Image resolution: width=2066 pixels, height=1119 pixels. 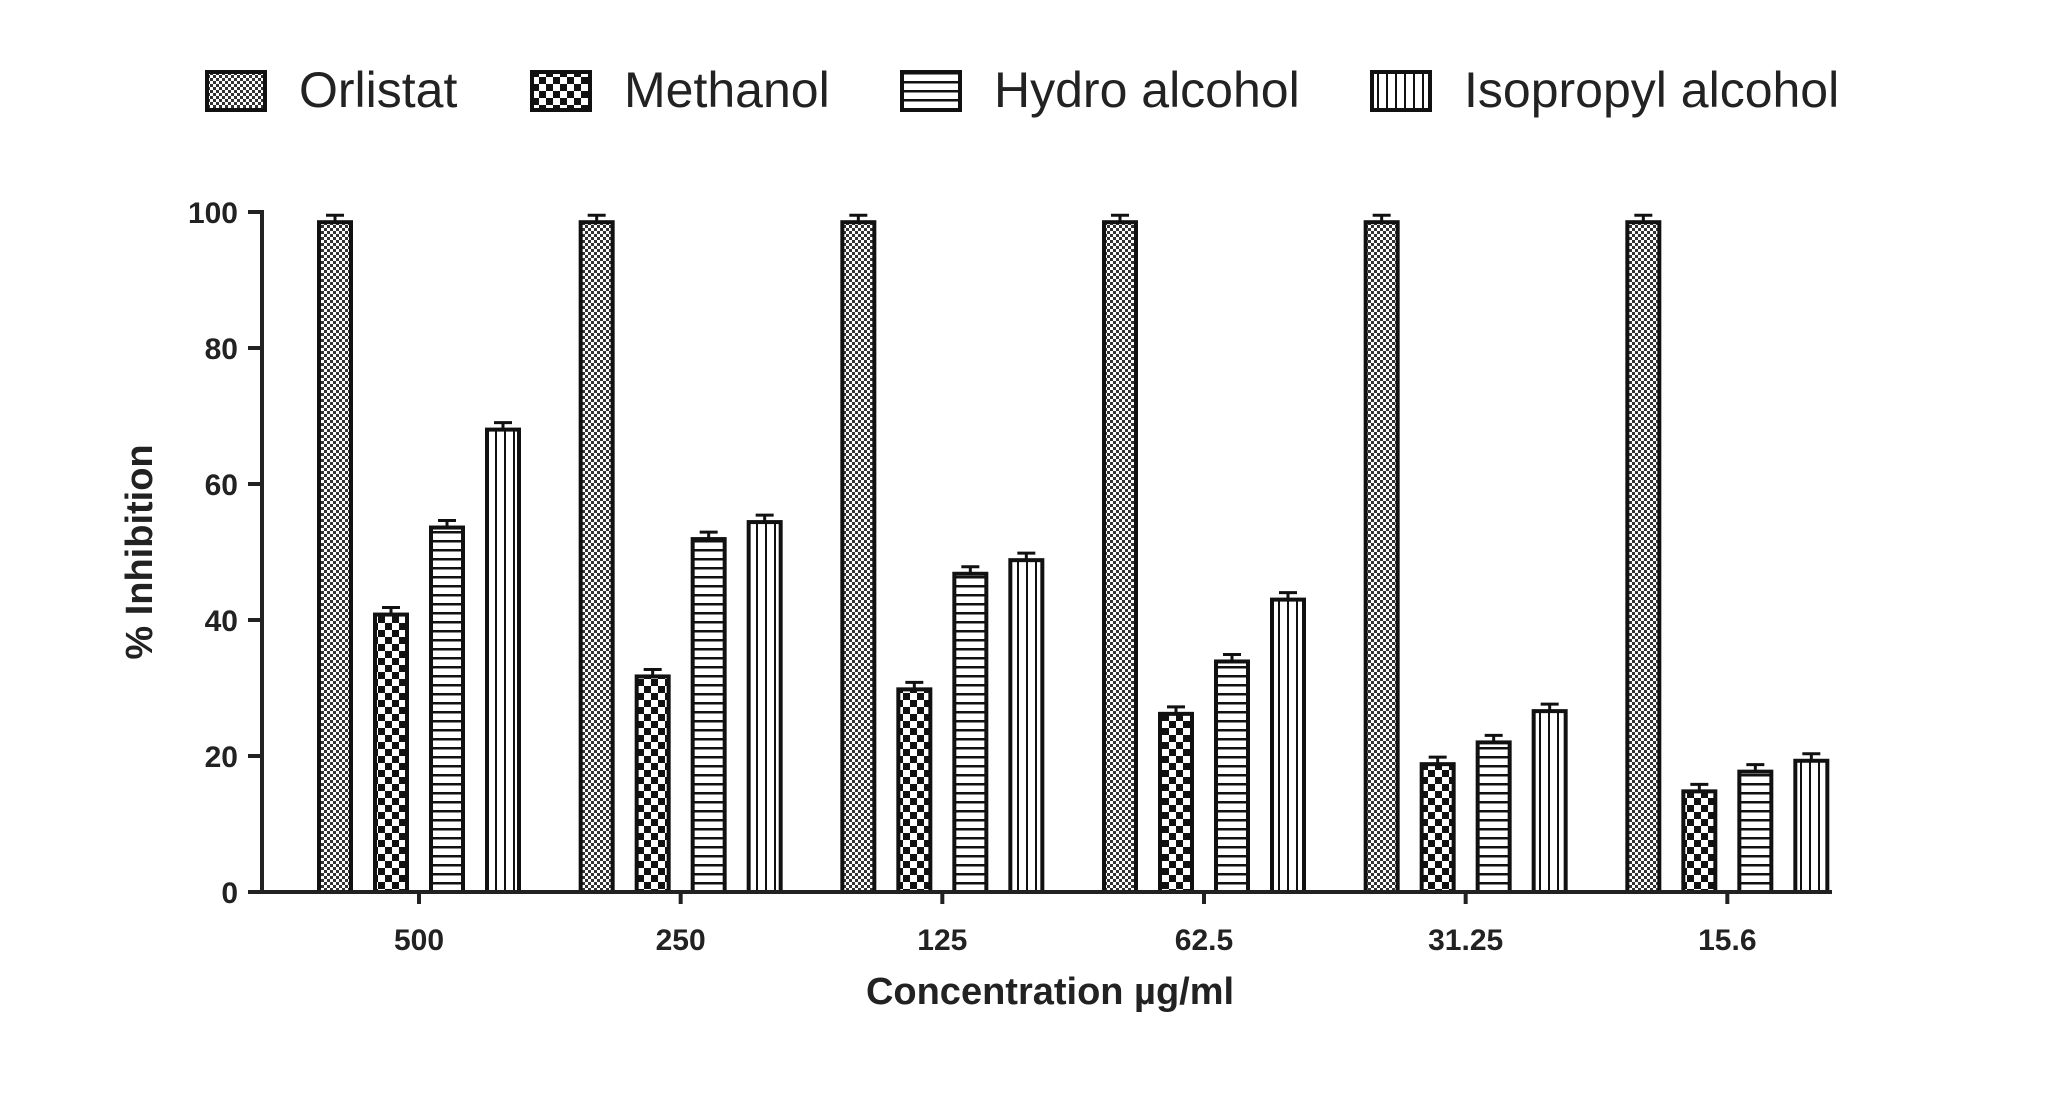 What do you see at coordinates (1401, 91) in the screenshot?
I see `legend-swatch-isopropyl-alcohol` at bounding box center [1401, 91].